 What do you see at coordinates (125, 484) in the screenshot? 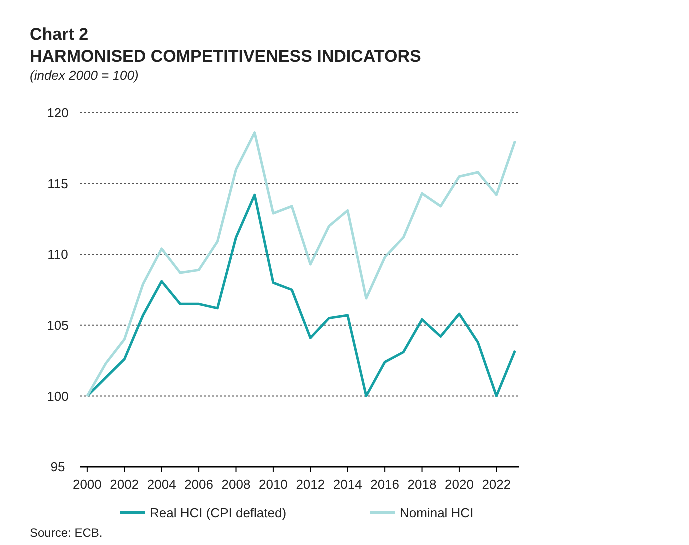
I see `x-tick-label: 2002` at bounding box center [125, 484].